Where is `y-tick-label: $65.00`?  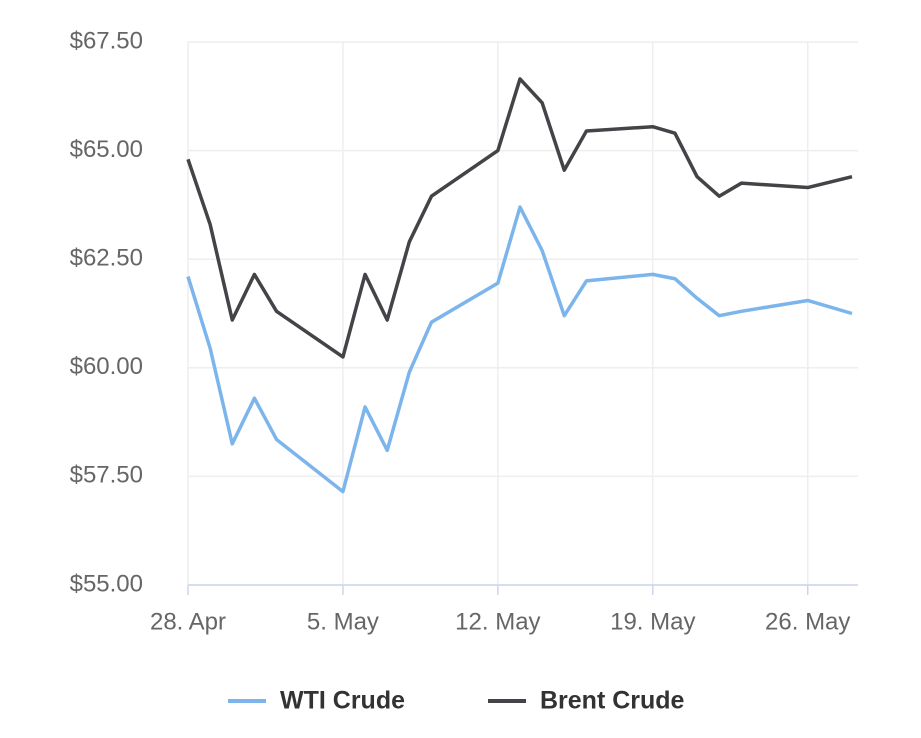 y-tick-label: $65.00 is located at coordinates (106, 149).